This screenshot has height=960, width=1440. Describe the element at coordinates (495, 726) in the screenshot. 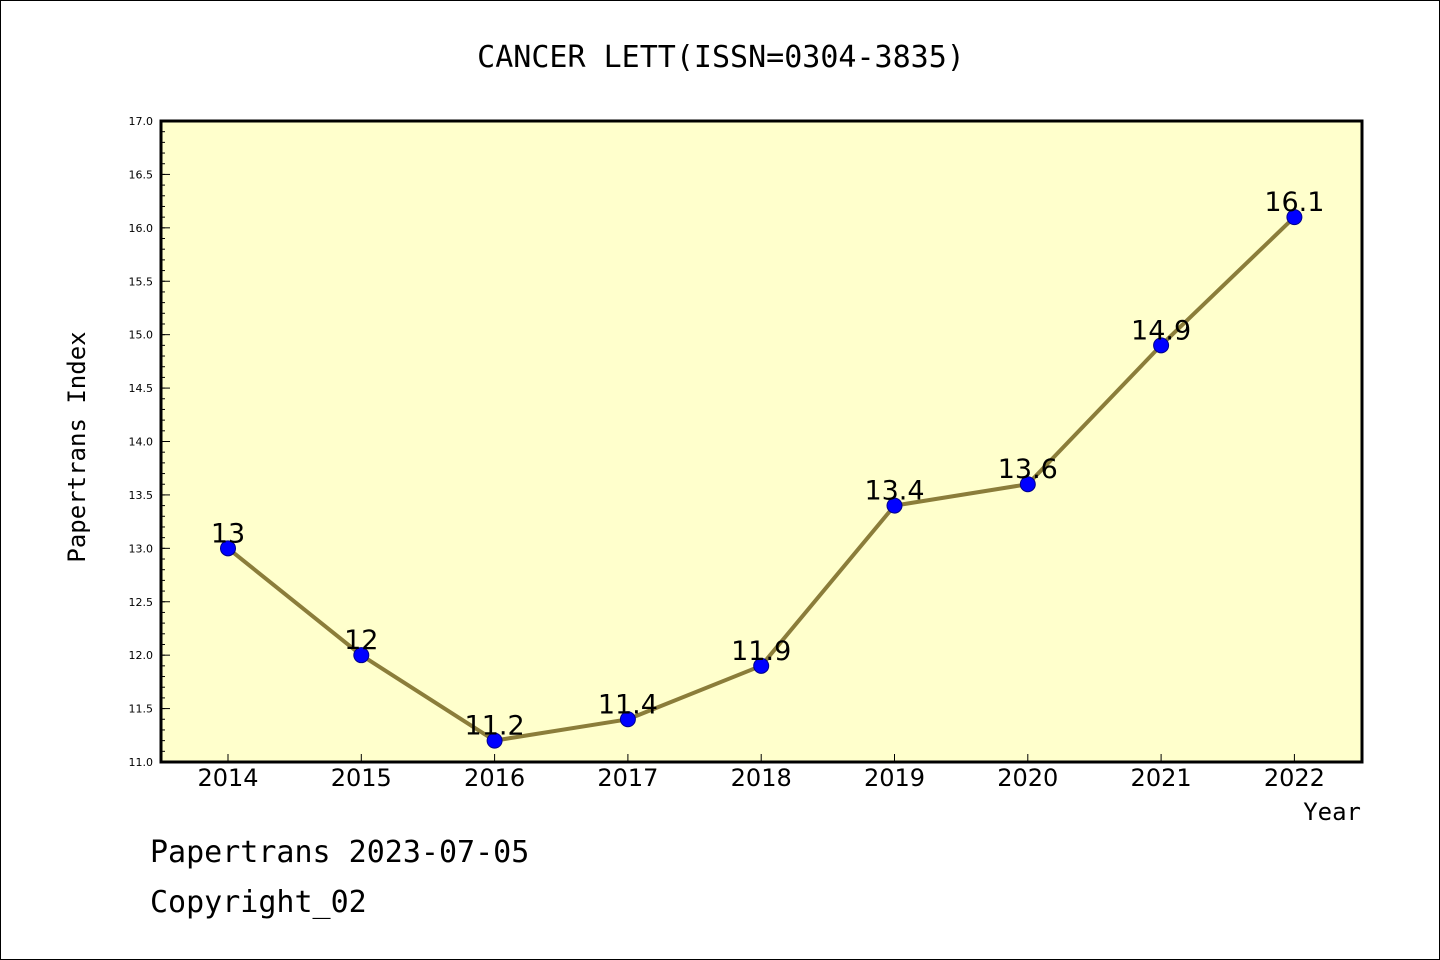

I see `data-label: 11.2` at that location.